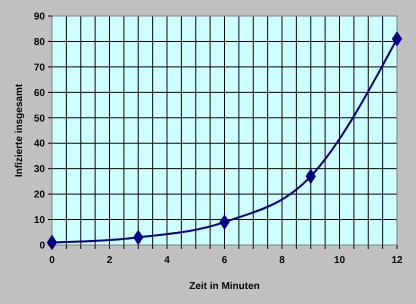  Describe the element at coordinates (40, 195) in the screenshot. I see `y-tick-label: 20` at that location.